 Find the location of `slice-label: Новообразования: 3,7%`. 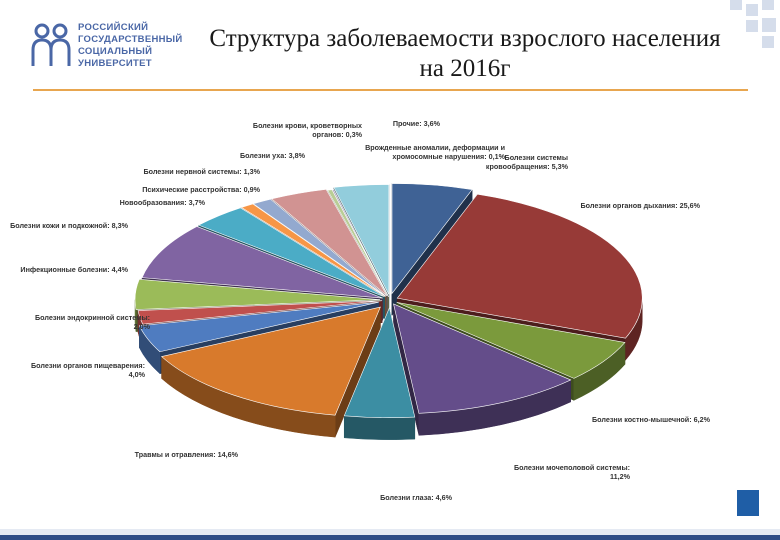

slice-label: Новообразования: 3,7% is located at coordinates (163, 202).